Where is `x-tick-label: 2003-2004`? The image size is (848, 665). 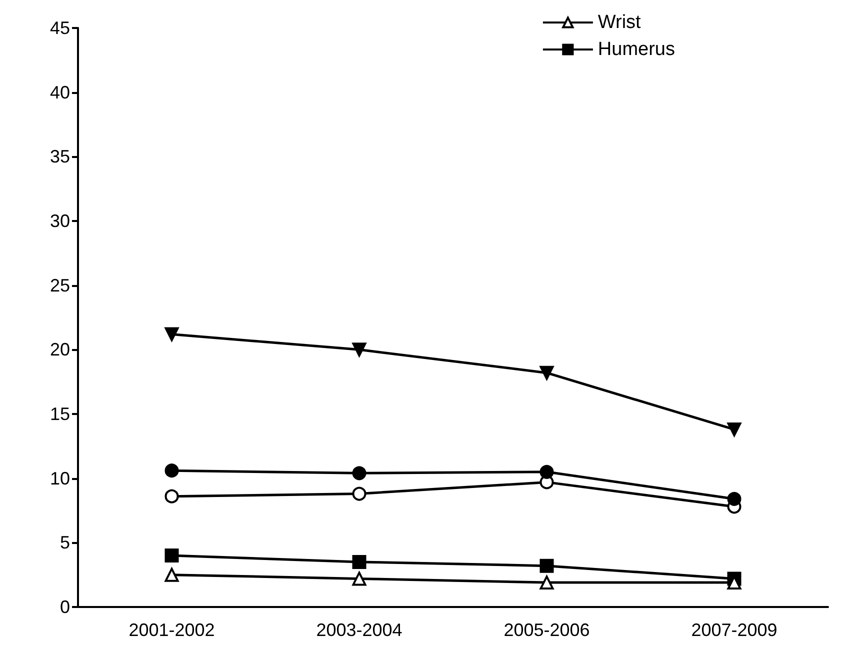 x-tick-label: 2003-2004 is located at coordinates (359, 630).